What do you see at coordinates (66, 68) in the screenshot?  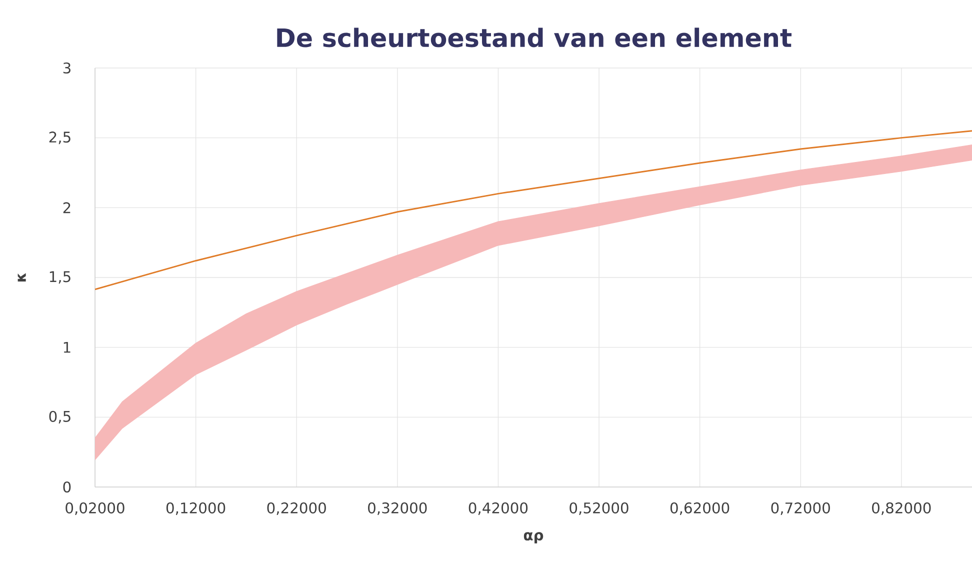 I see `y-tick-label: 3` at bounding box center [66, 68].